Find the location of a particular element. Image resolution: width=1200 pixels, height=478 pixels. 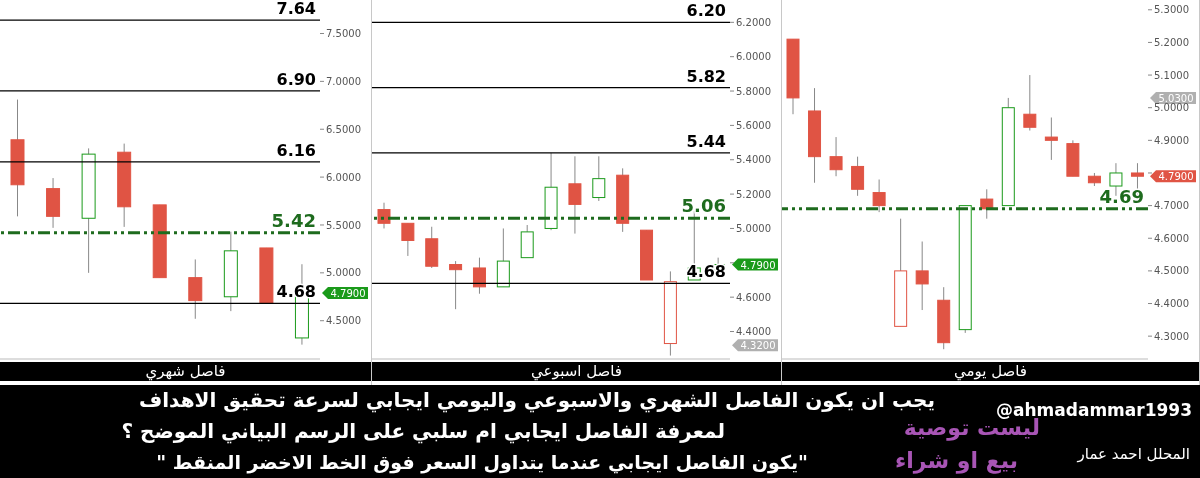

y-tick-label: 5.4000 is located at coordinates (753, 160).